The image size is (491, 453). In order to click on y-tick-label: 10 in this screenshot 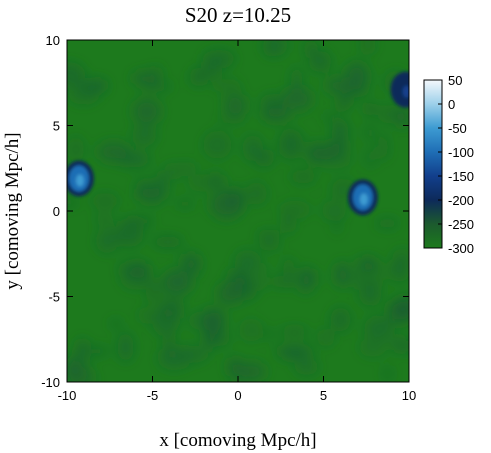, I will do `click(53, 40)`.